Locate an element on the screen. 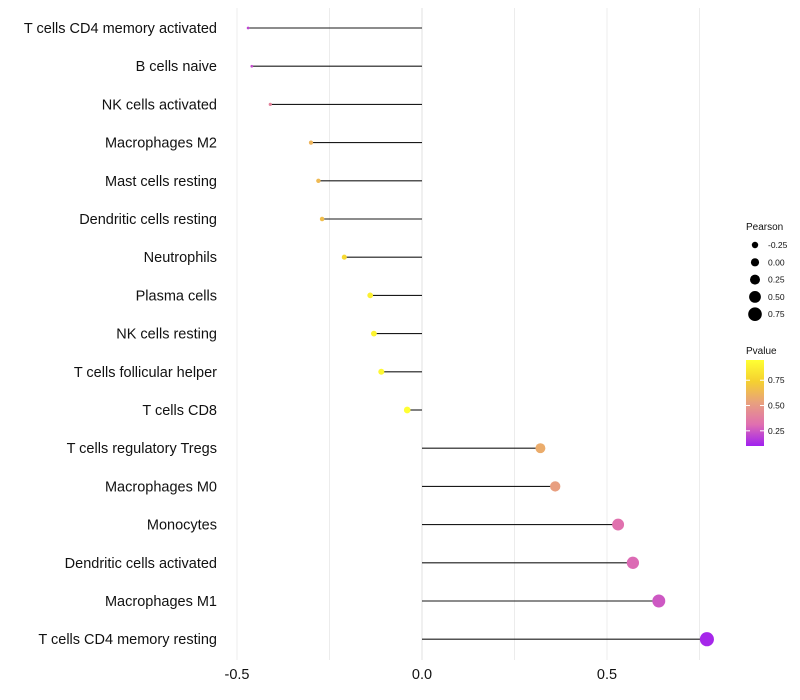 The height and width of the screenshot is (700, 800). pearson-legend-label: 0.75 is located at coordinates (776, 314).